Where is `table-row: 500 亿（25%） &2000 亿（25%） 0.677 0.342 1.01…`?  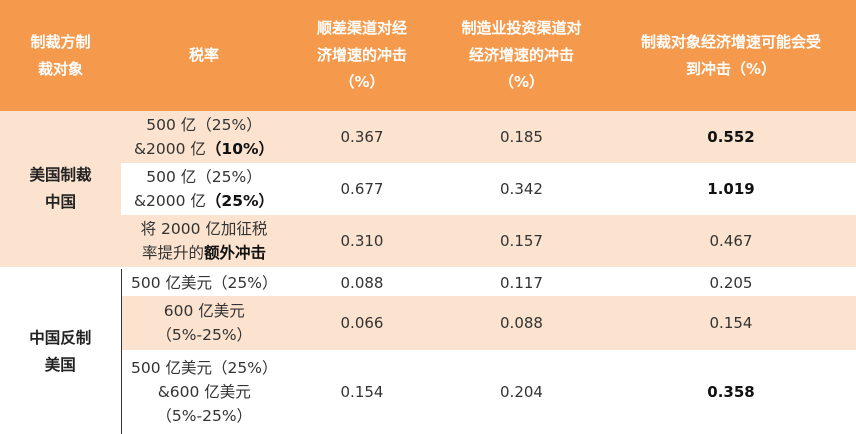
table-row: 500 亿（25%） &2000 亿（25%） 0.677 0.342 1.01… is located at coordinates (428, 189).